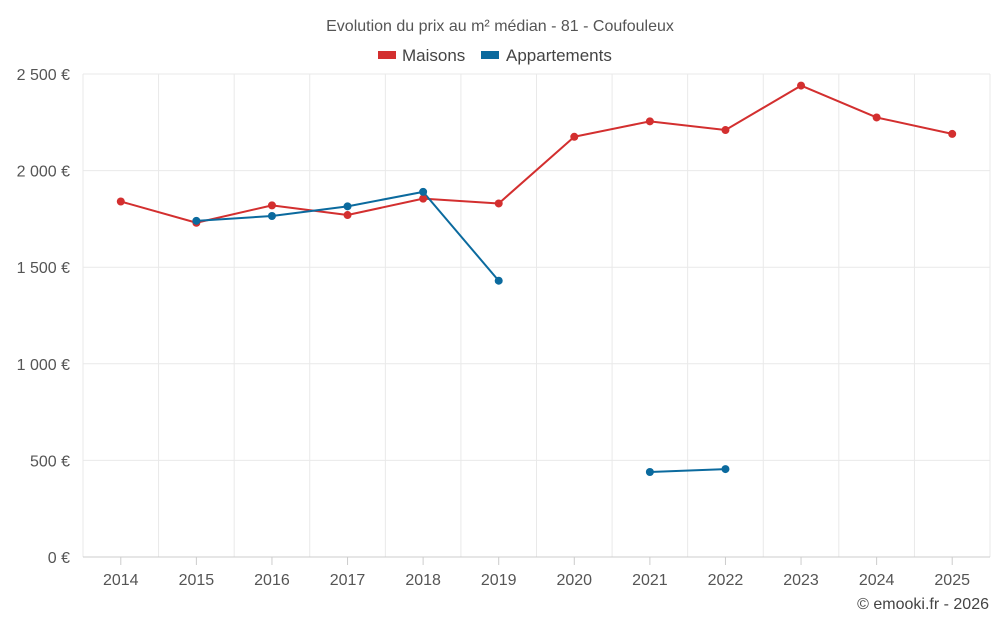 This screenshot has width=1000, height=625. Describe the element at coordinates (650, 580) in the screenshot. I see `x-tick-label: 2021` at that location.